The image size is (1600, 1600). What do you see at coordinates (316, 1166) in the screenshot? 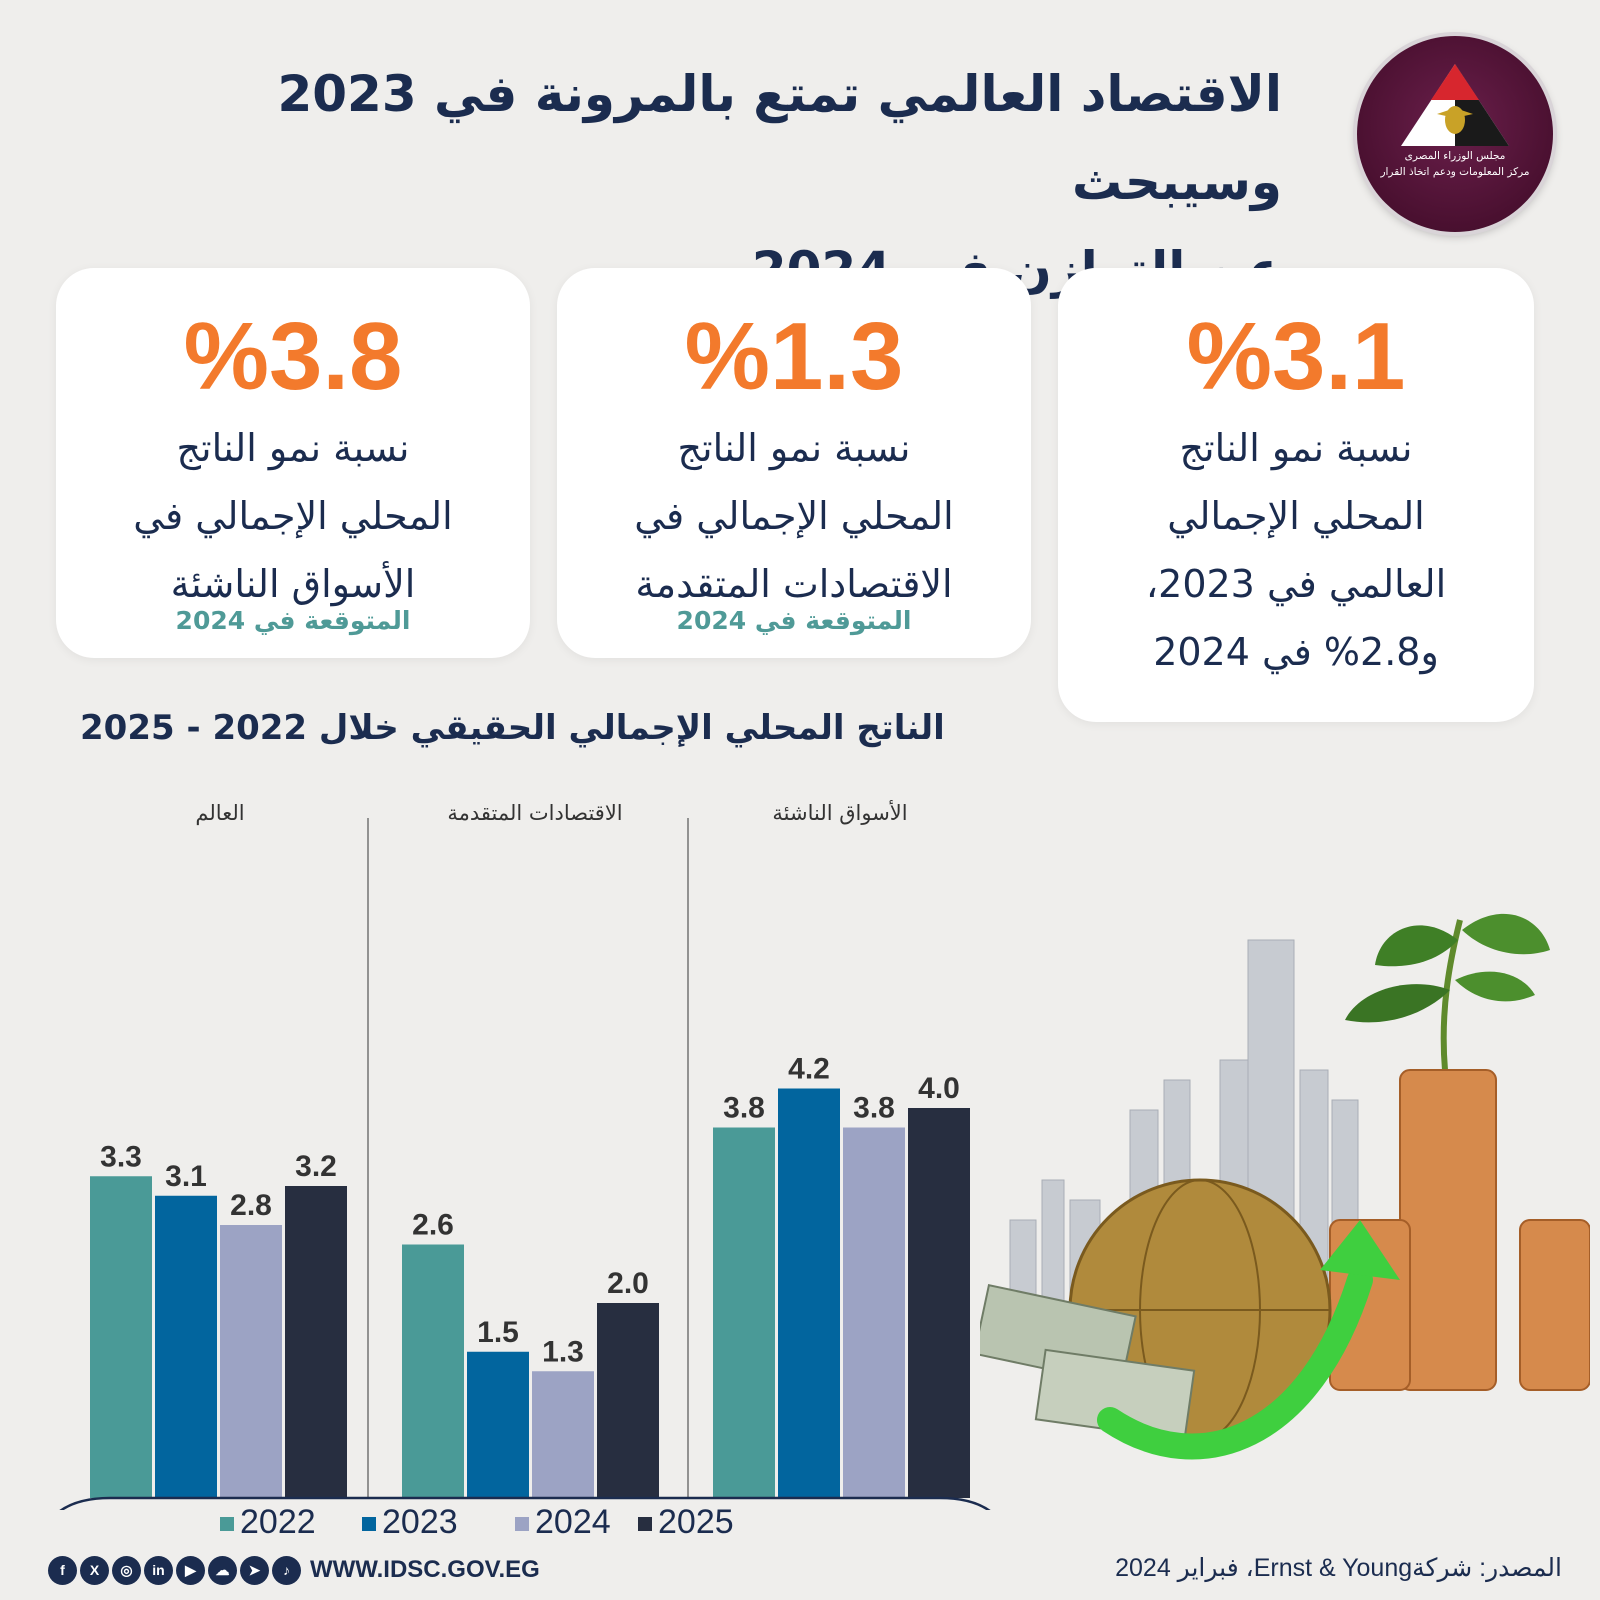
I see `bar-value-label: 3.2` at bounding box center [316, 1166].